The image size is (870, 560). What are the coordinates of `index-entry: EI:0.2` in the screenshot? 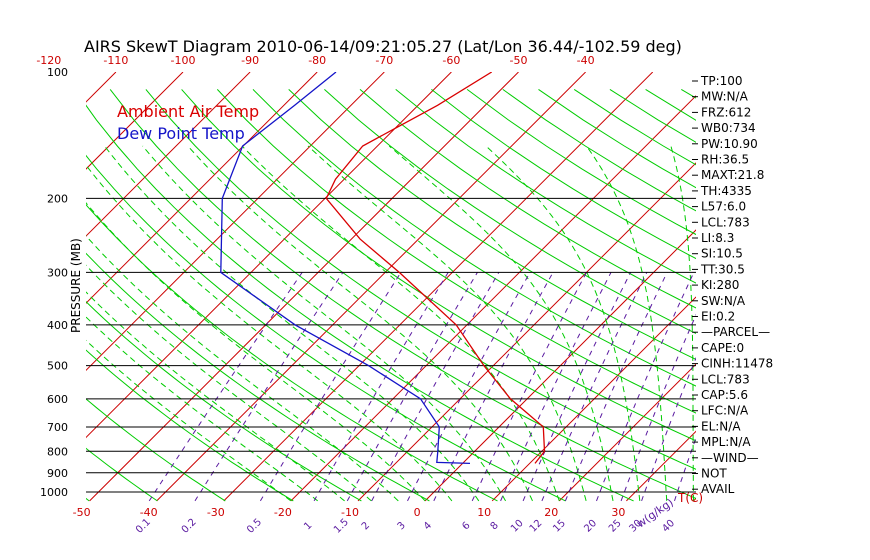 It's located at (718, 317).